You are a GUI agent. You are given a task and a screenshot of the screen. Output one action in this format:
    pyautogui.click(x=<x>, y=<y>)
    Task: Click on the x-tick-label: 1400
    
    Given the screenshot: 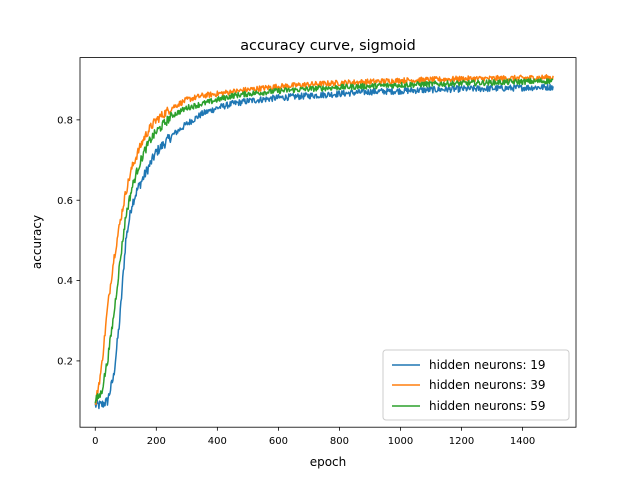 What is the action you would take?
    pyautogui.click(x=522, y=441)
    